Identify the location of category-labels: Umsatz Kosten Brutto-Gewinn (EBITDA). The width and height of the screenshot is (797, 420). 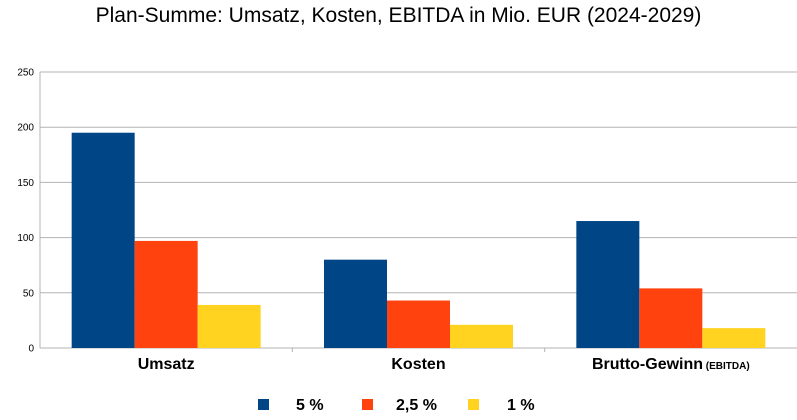
(444, 364).